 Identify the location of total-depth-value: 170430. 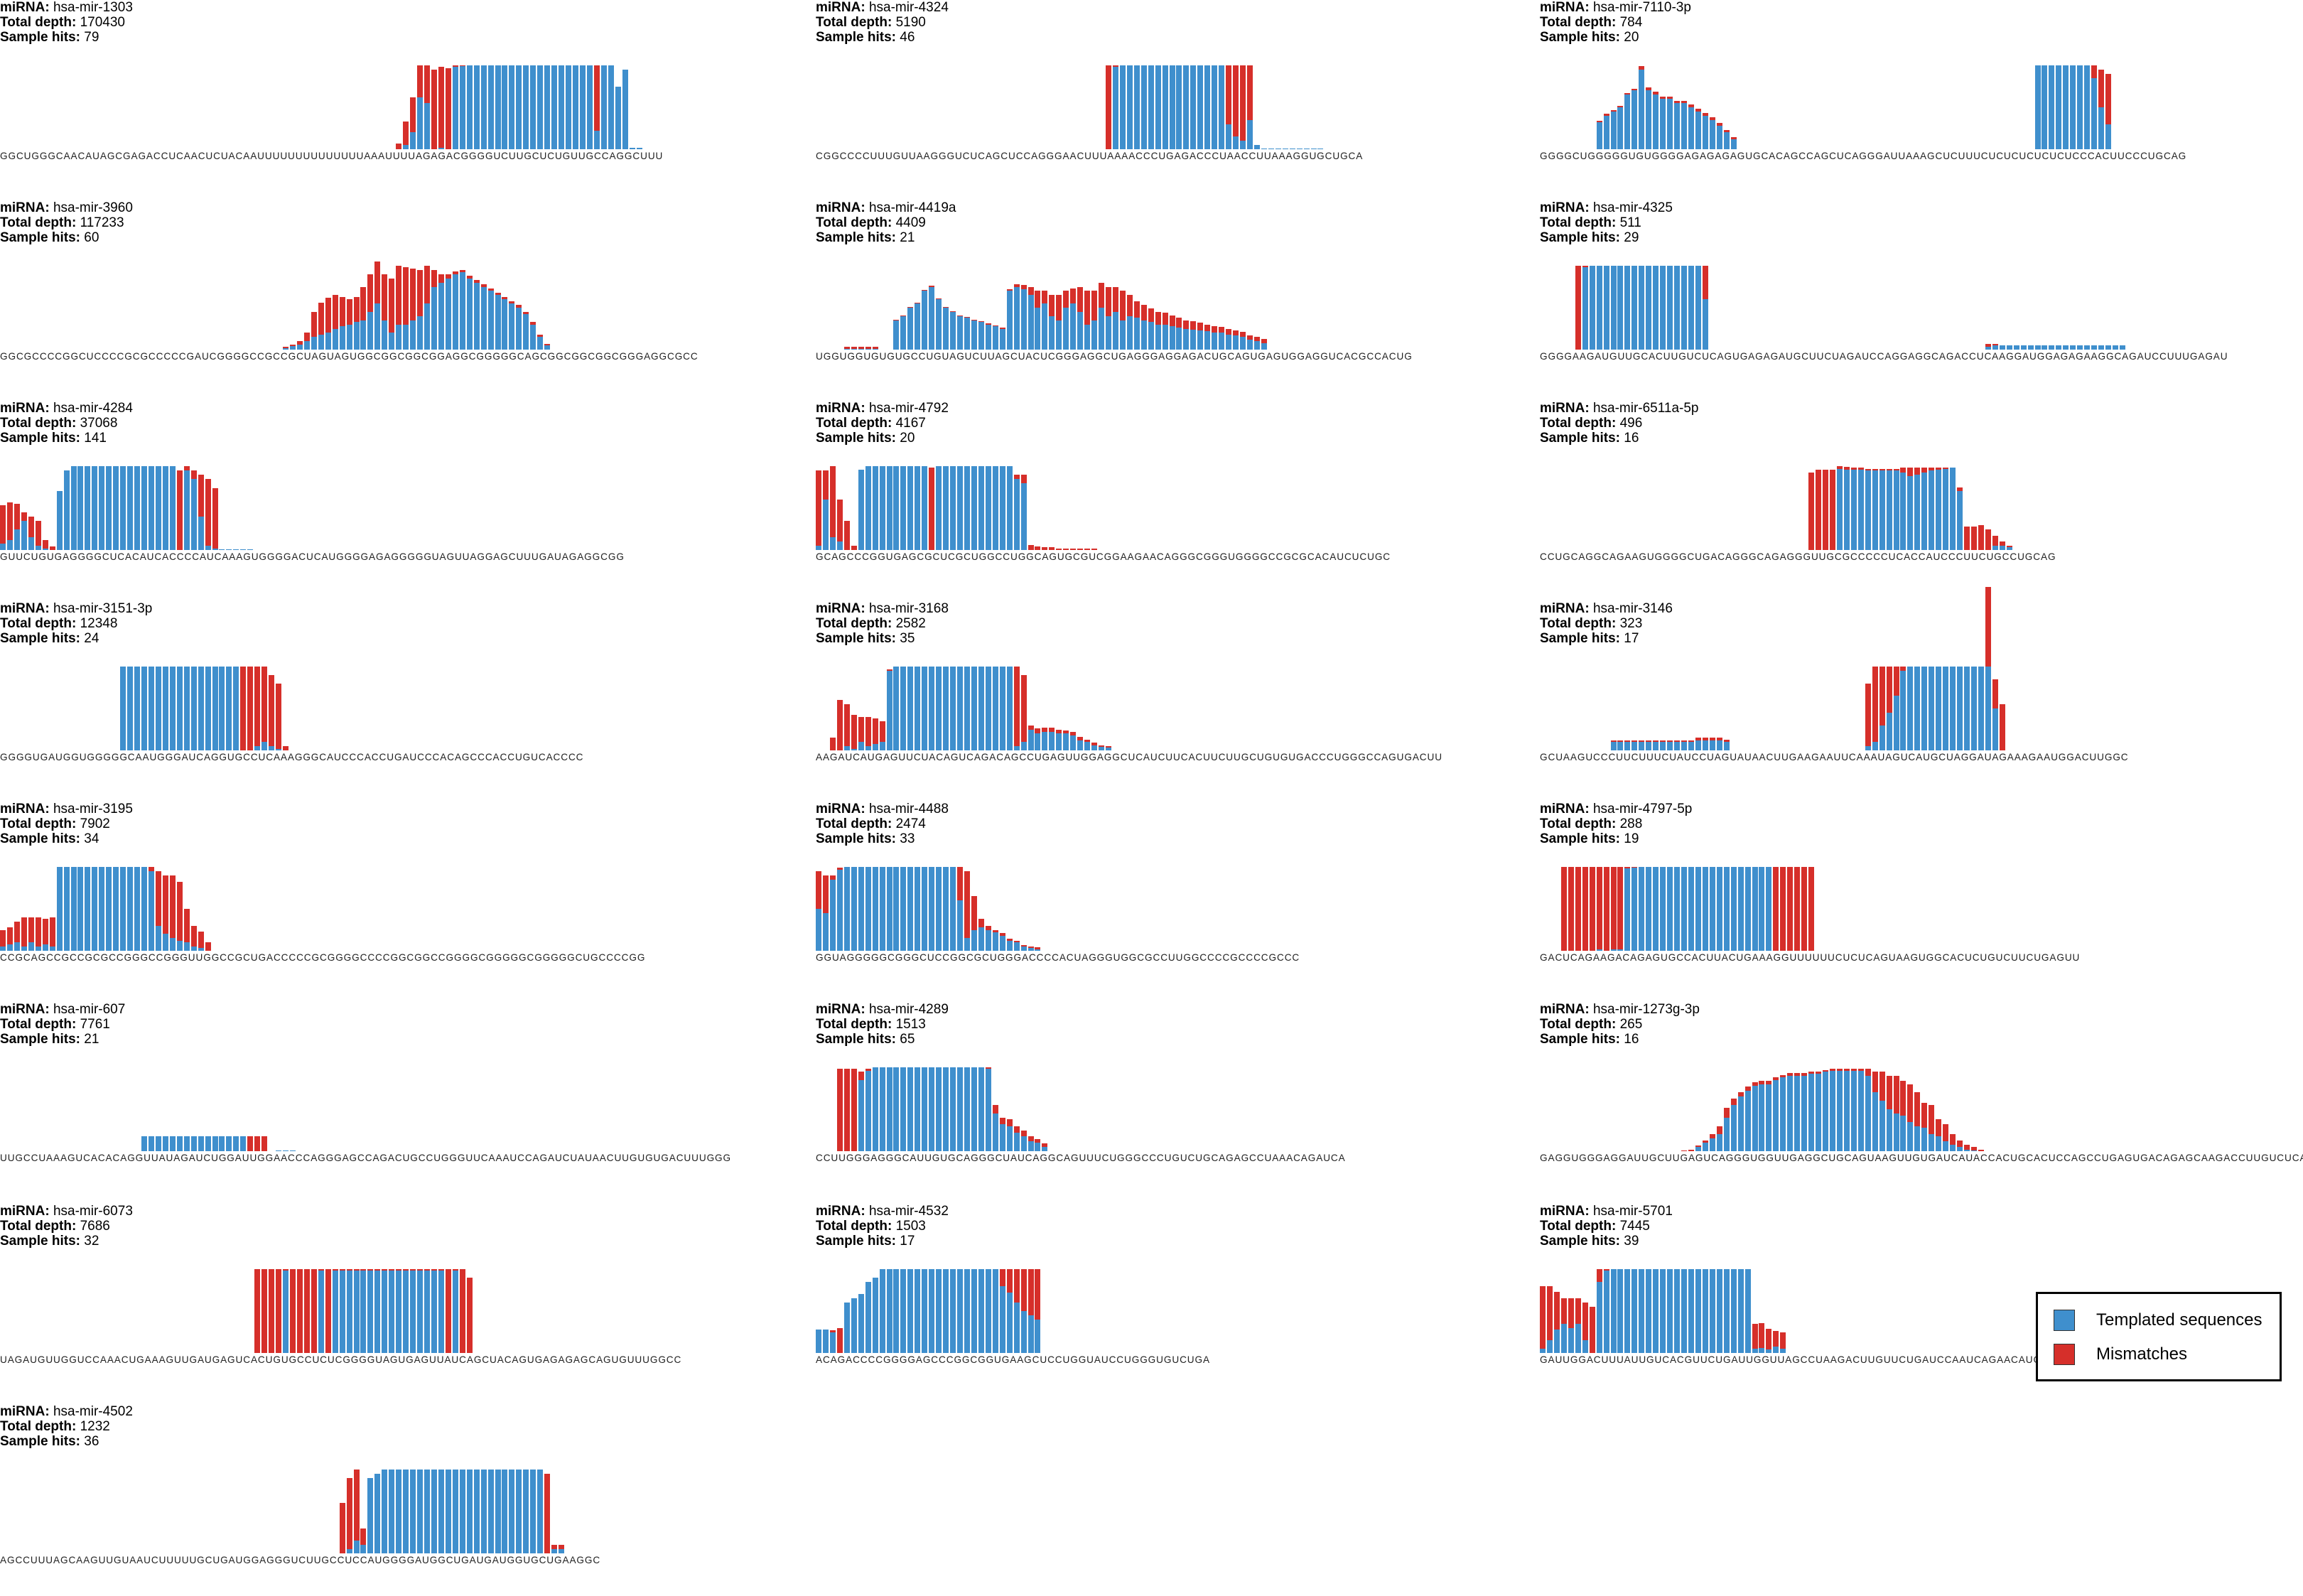
(100, 23).